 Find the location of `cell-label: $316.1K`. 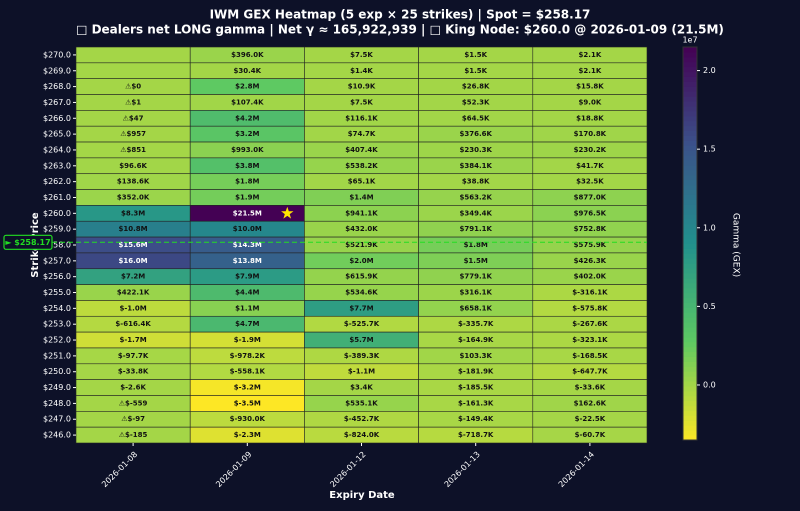

cell-label: $316.1K is located at coordinates (475, 293).